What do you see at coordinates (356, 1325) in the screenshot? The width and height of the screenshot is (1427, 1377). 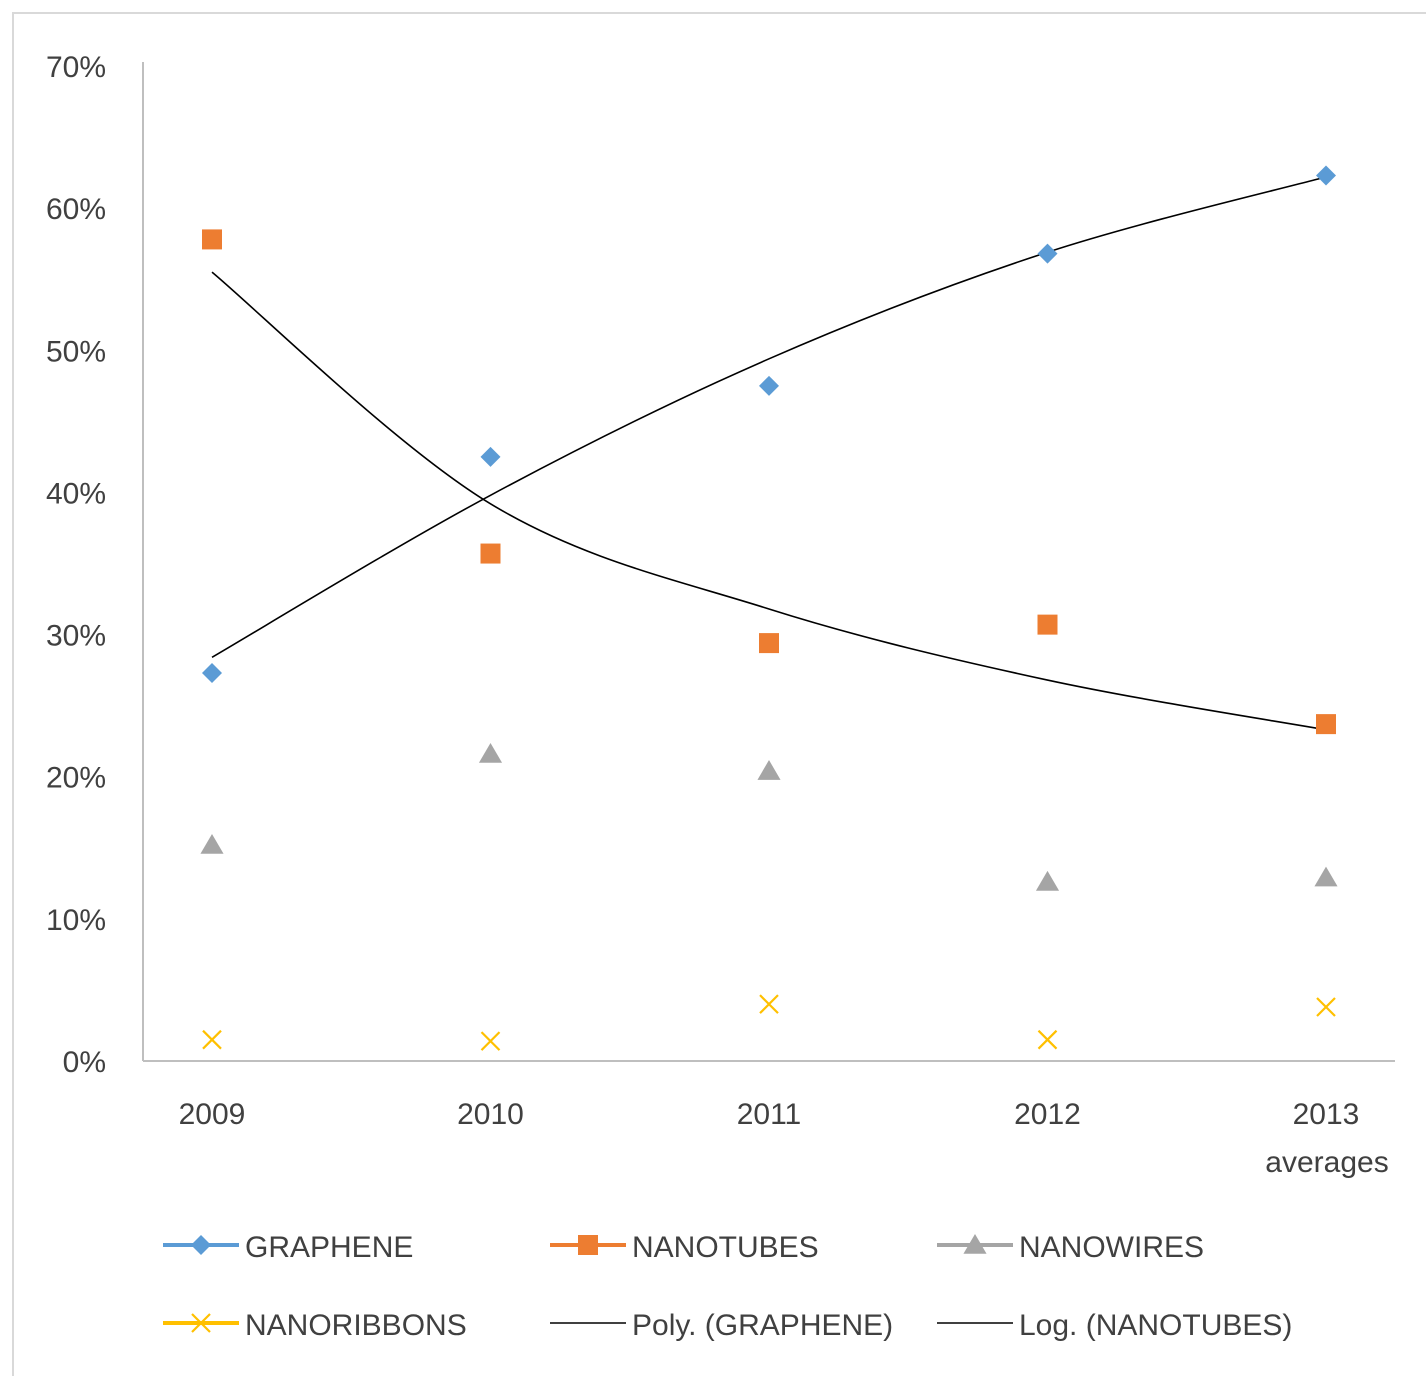 I see `legend-label: NANORIBBONS` at bounding box center [356, 1325].